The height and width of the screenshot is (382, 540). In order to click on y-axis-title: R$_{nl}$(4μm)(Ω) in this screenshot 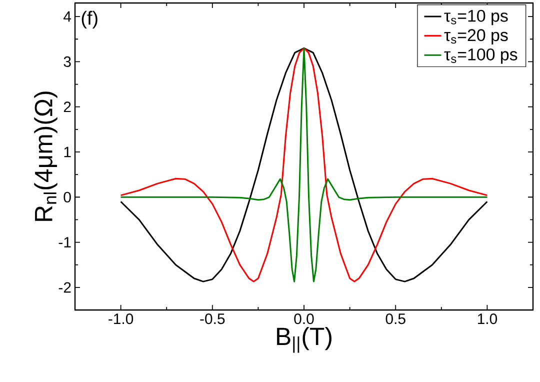, I will do `click(46, 156)`.